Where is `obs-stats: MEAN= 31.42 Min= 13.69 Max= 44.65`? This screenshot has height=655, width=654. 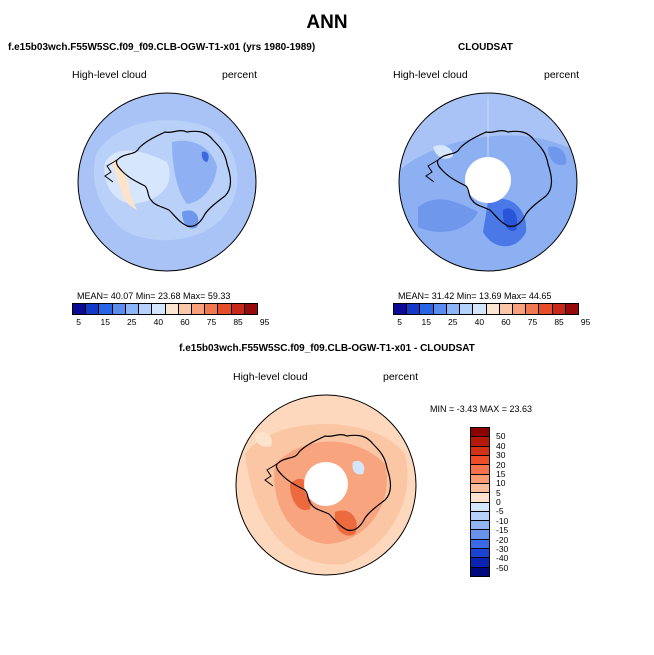 obs-stats: MEAN= 31.42 Min= 13.69 Max= 44.65 is located at coordinates (475, 296).